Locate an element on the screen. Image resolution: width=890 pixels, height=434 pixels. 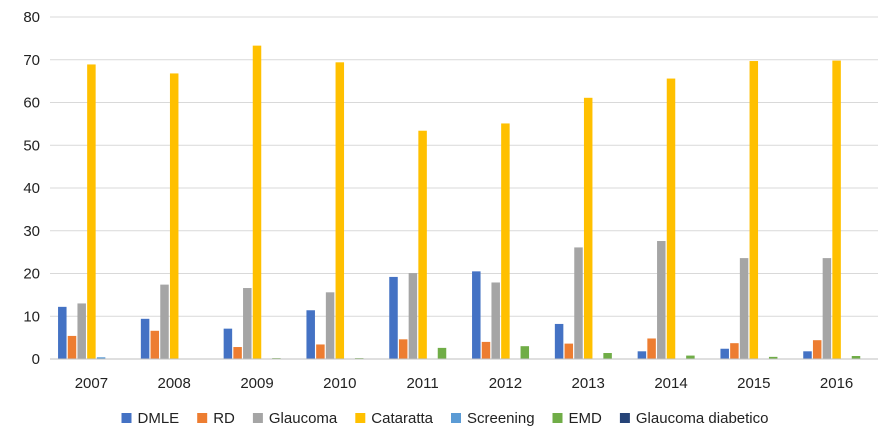
x-tick-label: 2010 is located at coordinates (339, 383).